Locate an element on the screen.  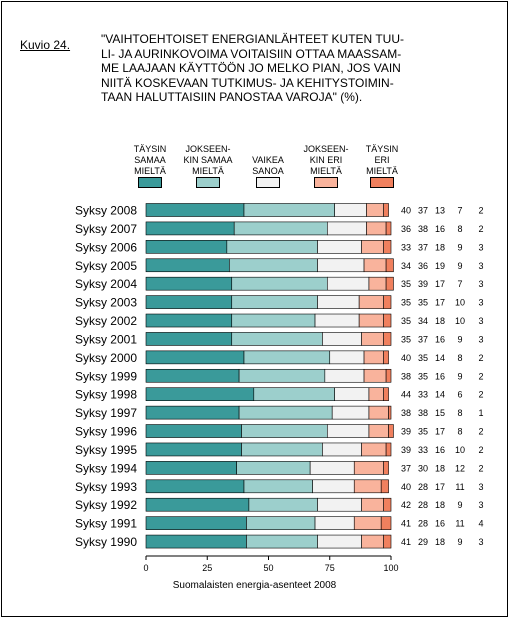
data-label: 14 is located at coordinates (440, 358).